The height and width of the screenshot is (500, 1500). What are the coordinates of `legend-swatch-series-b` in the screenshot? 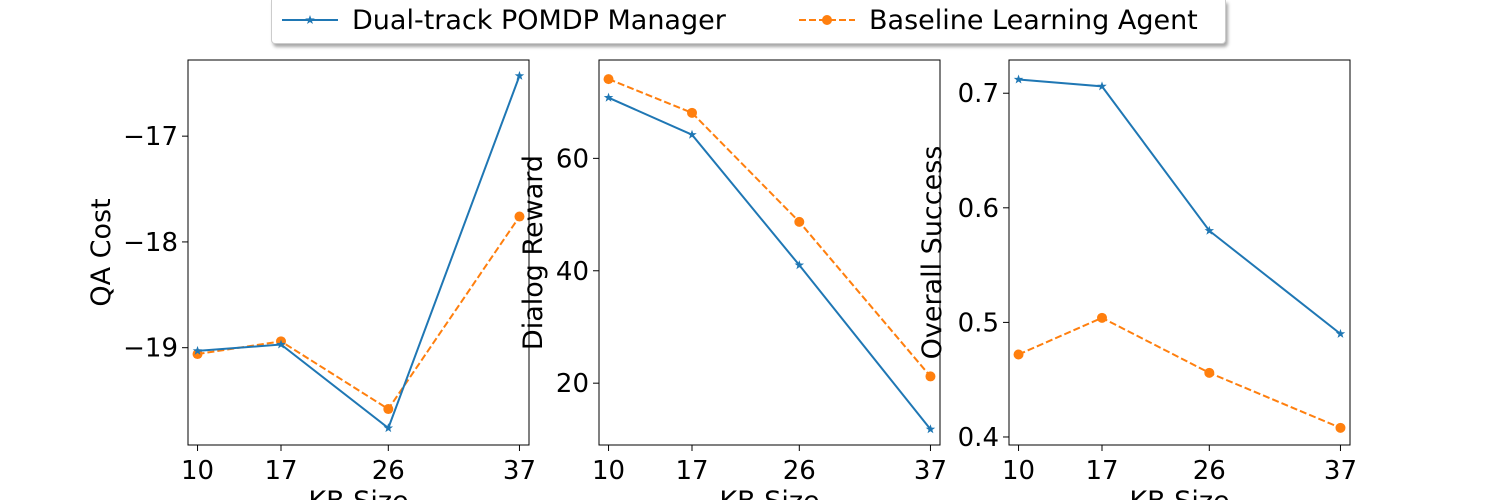 It's located at (827, 20).